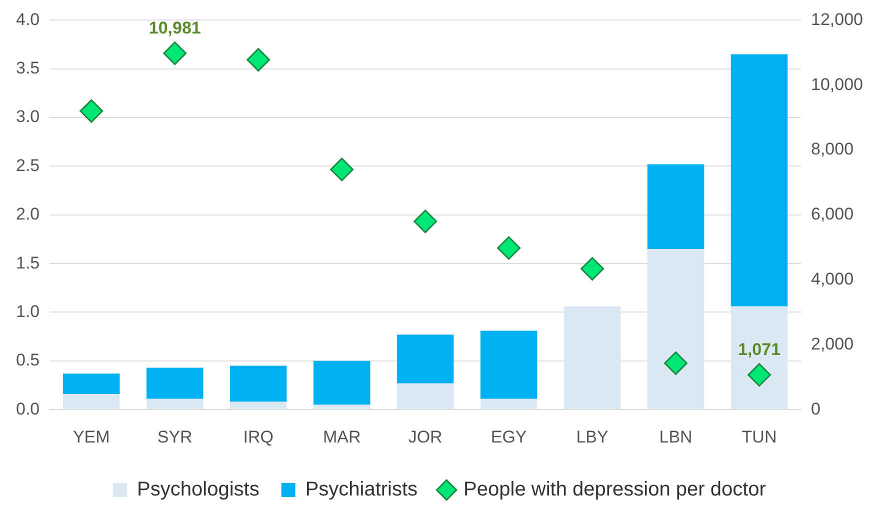  Describe the element at coordinates (91, 436) in the screenshot. I see `x-tick-label: YEM` at that location.